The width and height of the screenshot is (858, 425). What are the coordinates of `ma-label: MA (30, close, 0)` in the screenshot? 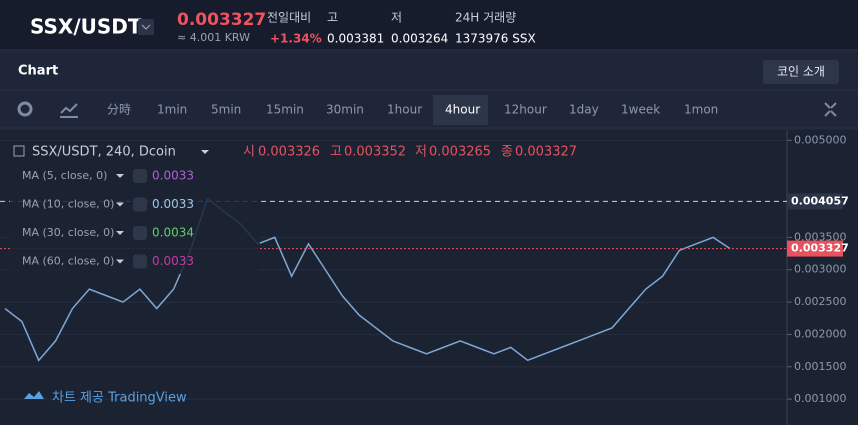 It's located at (68, 232).